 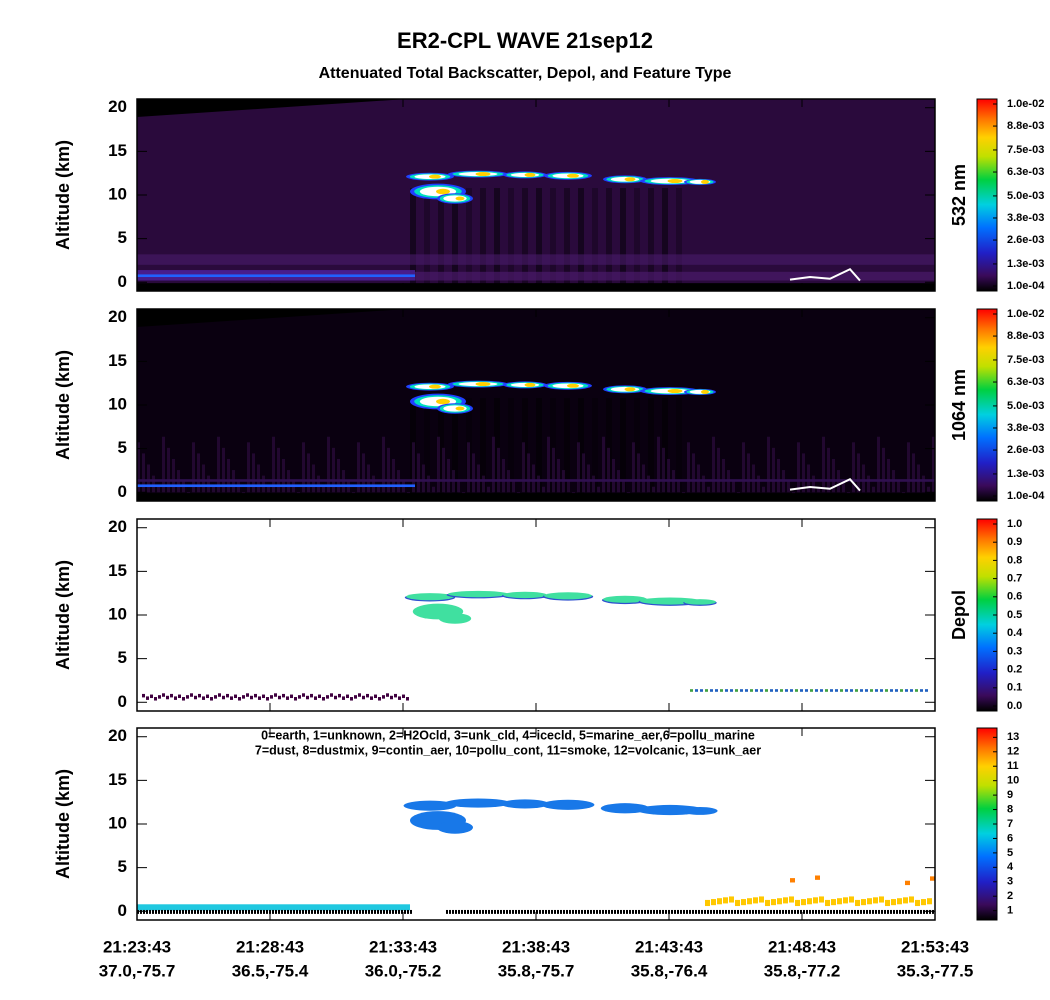 What do you see at coordinates (1014, 524) in the screenshot?
I see `colorbar-tick-label: 1.0` at bounding box center [1014, 524].